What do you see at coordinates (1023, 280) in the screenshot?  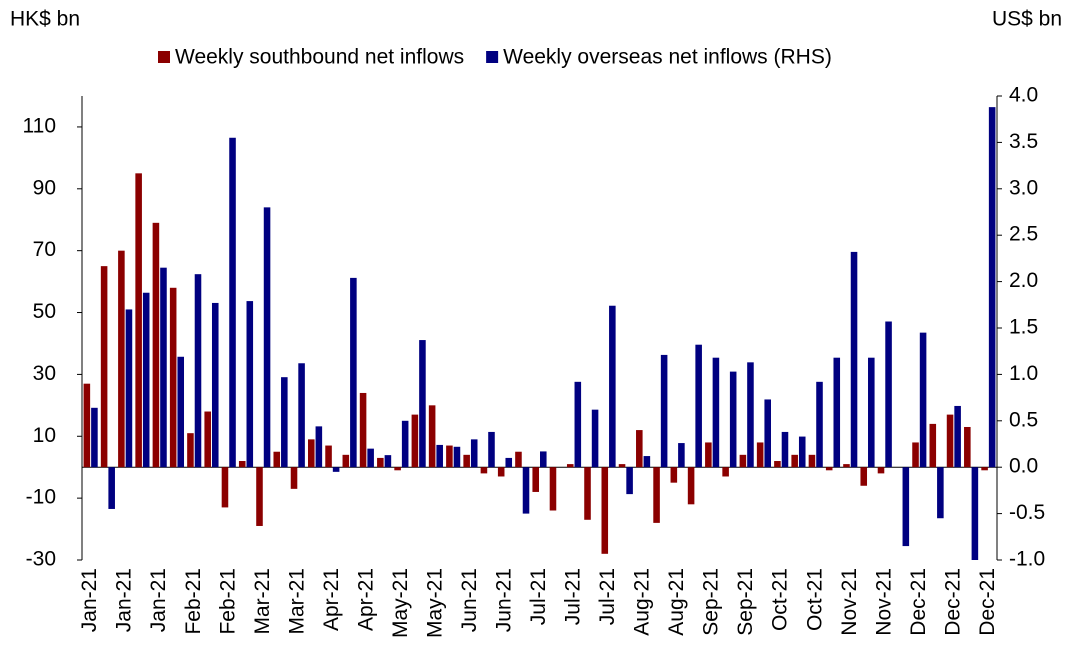 I see `y2-tick-label: 2.0` at bounding box center [1023, 280].